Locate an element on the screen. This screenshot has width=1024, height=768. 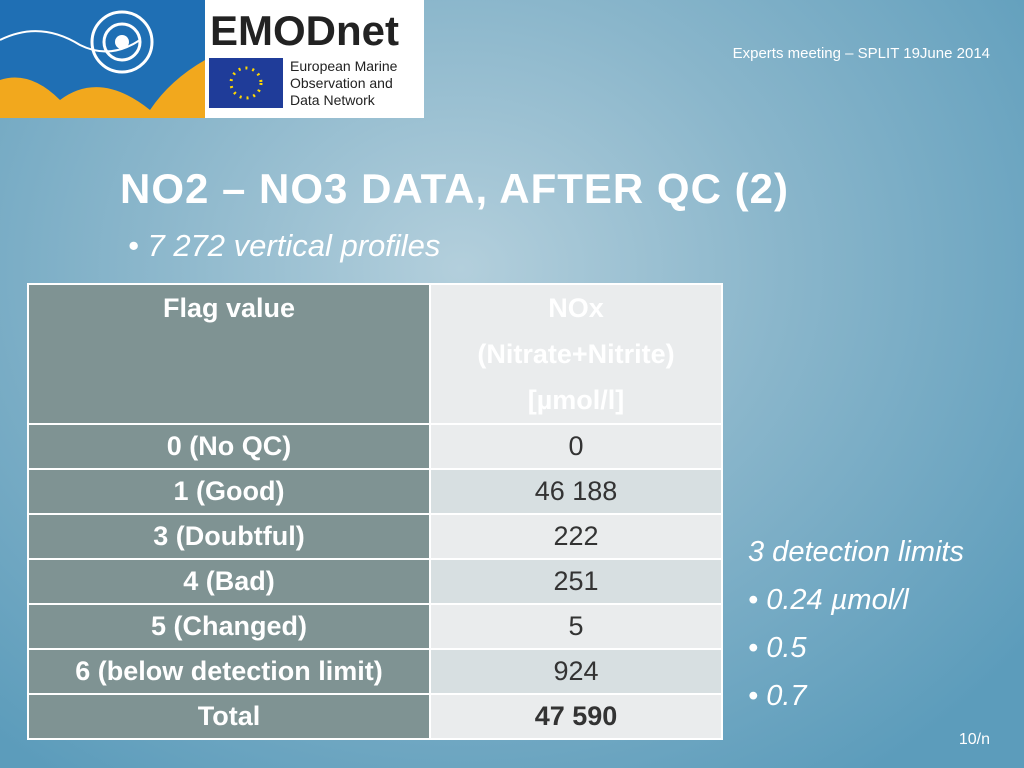
value-cell: 924 is located at coordinates (576, 671).